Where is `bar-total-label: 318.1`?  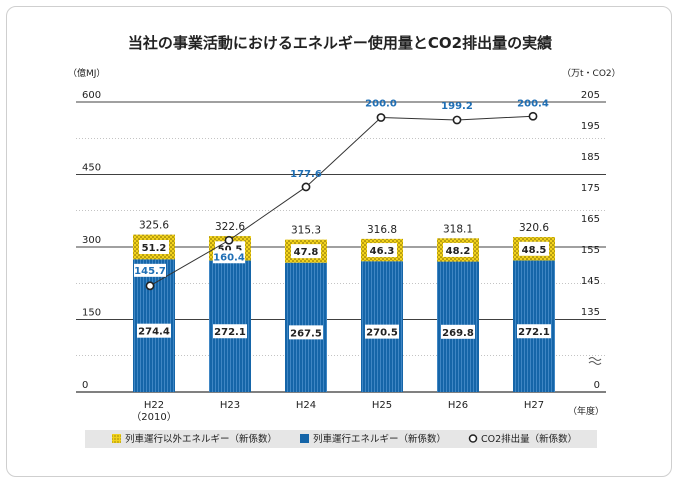
bar-total-label: 318.1 is located at coordinates (458, 229).